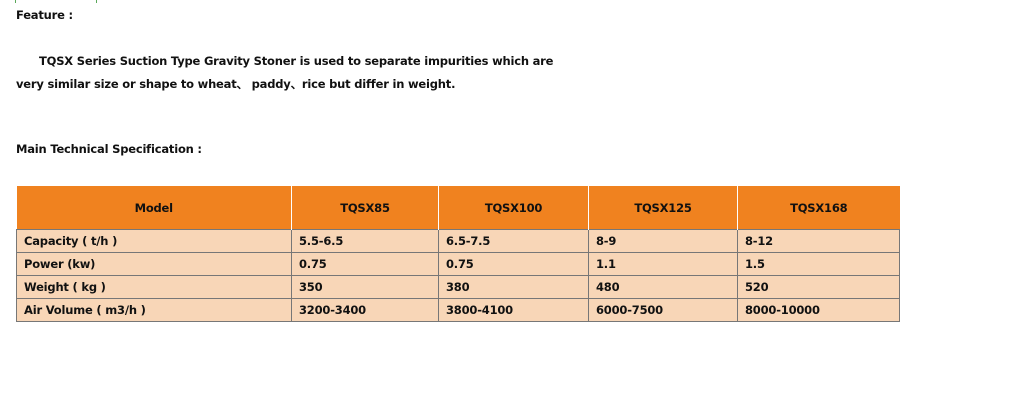 This screenshot has height=414, width=1036. What do you see at coordinates (365, 310) in the screenshot?
I see `cell: 3200-3400` at bounding box center [365, 310].